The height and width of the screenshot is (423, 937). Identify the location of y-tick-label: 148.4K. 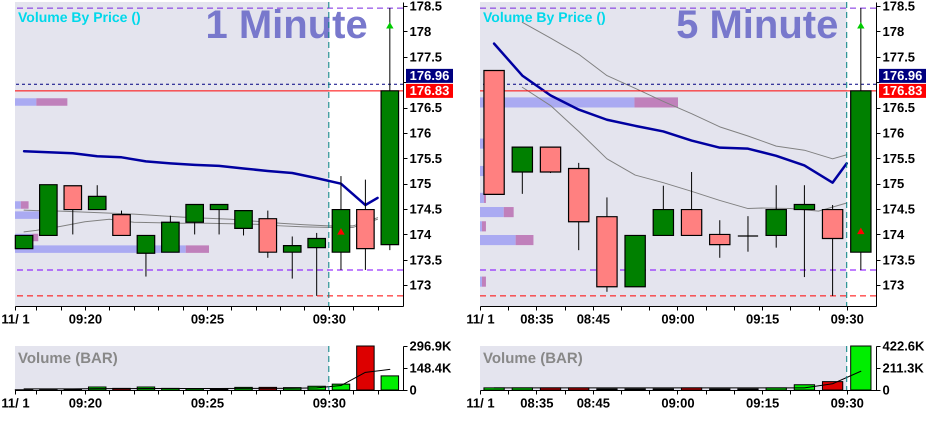
(431, 368).